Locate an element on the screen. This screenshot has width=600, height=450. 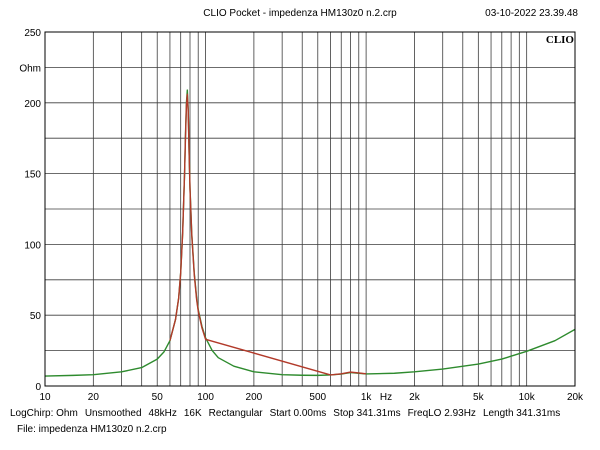
x-tick-label: 10k is located at coordinates (527, 397).